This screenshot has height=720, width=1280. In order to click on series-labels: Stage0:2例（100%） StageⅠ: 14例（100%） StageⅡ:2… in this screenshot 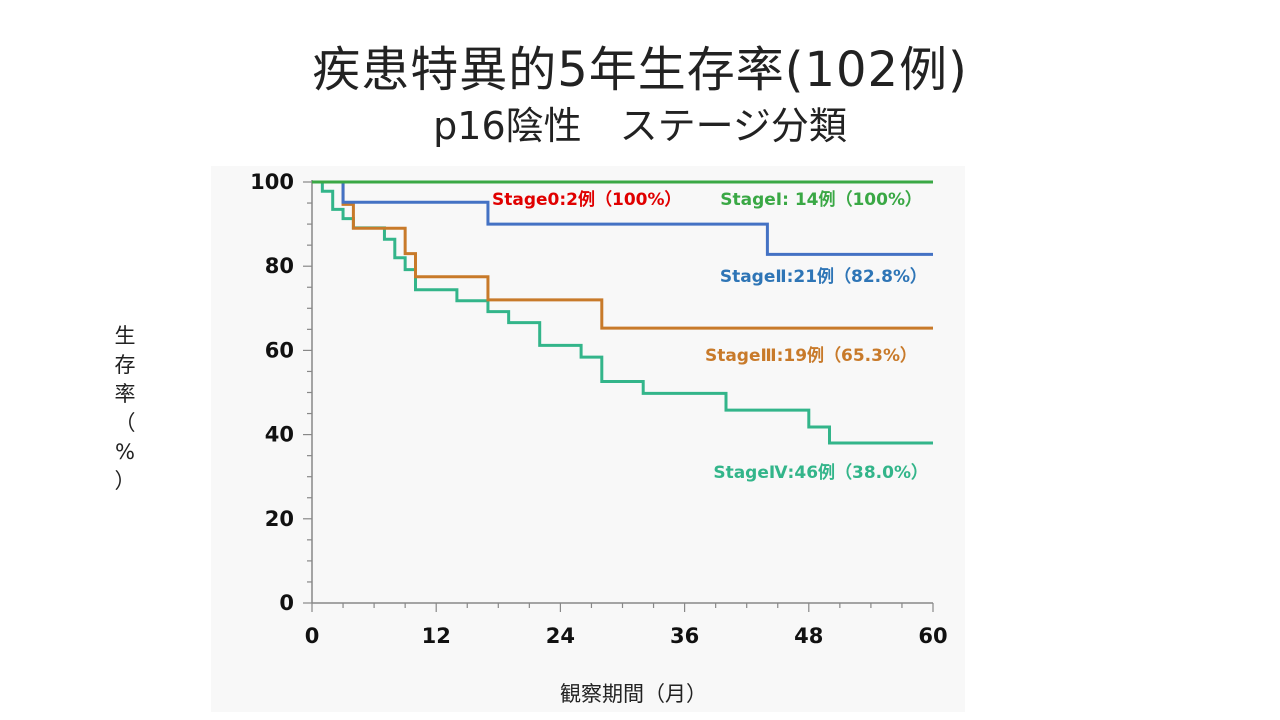, I will do `click(710, 336)`.